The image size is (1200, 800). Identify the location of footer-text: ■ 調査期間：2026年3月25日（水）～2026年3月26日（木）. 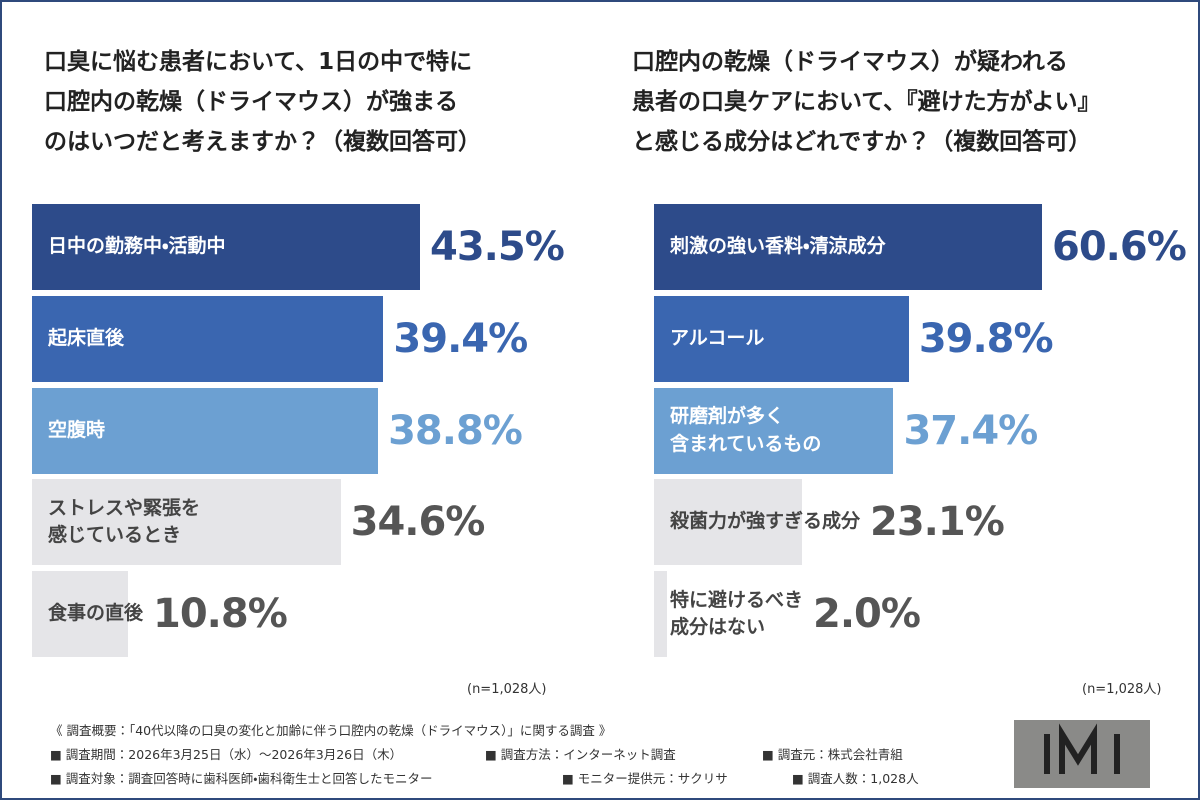
(226, 754).